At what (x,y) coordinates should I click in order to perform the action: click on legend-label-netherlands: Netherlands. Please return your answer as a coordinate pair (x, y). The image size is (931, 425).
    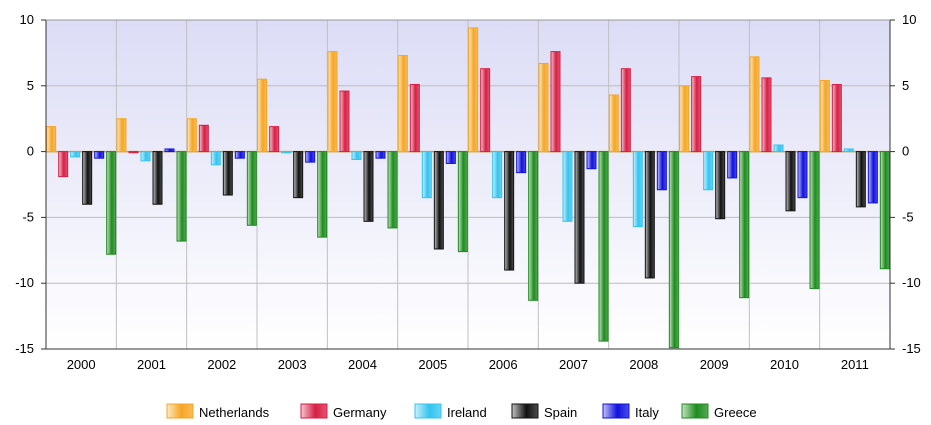
    Looking at the image, I should click on (234, 412).